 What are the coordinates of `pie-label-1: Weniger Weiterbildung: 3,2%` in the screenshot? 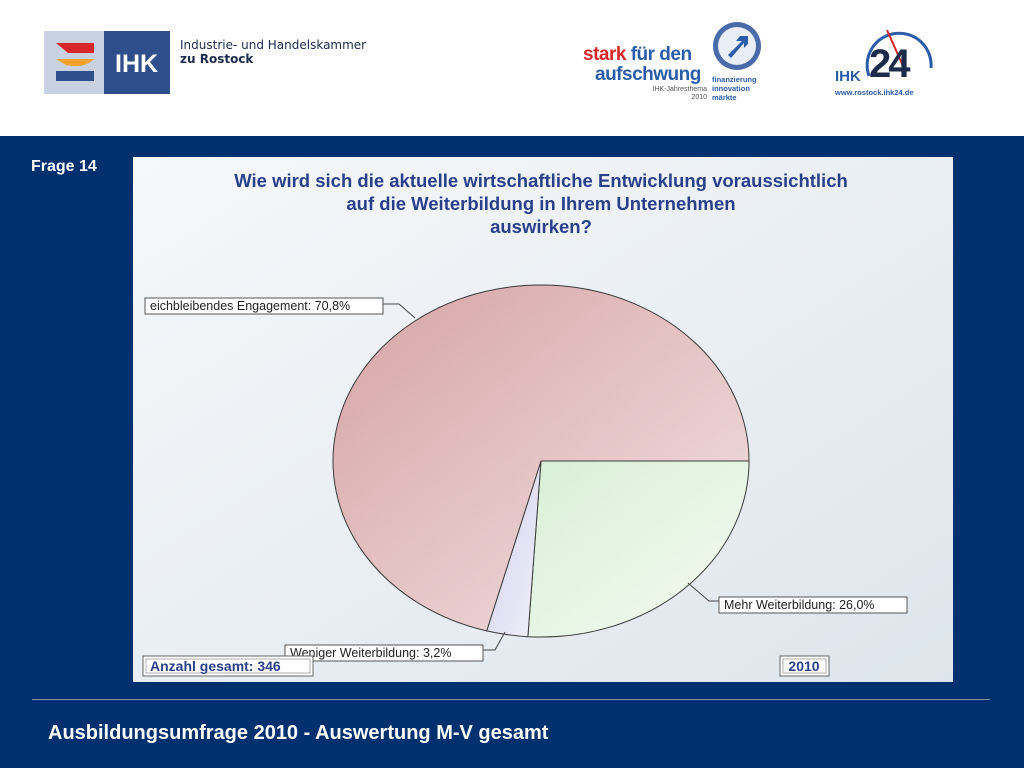 It's located at (370, 653).